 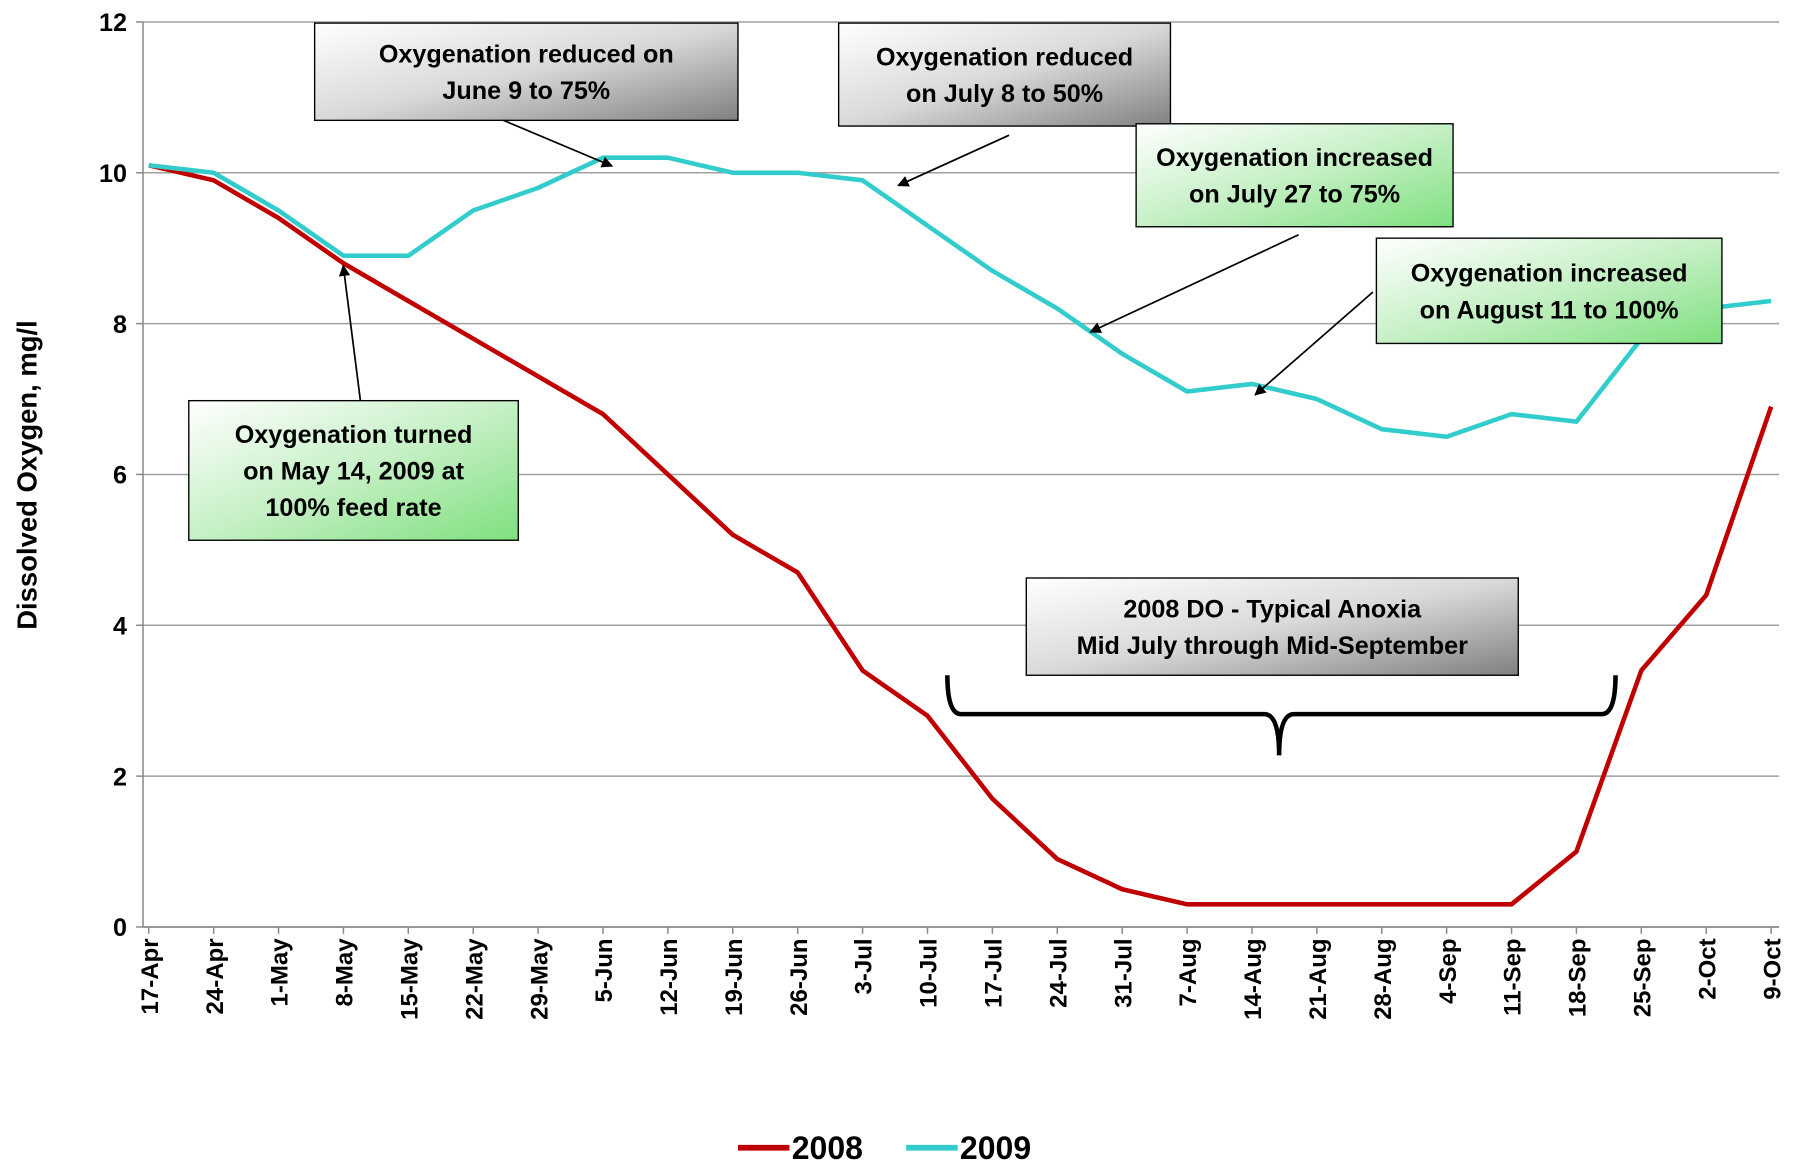 What do you see at coordinates (1578, 977) in the screenshot?
I see `x-tick-label: 18-Sep` at bounding box center [1578, 977].